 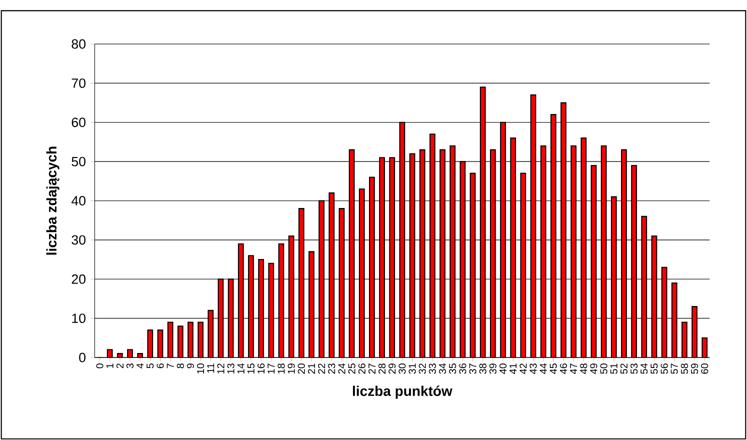 I want to click on x-tick-label: 24, so click(x=342, y=368).